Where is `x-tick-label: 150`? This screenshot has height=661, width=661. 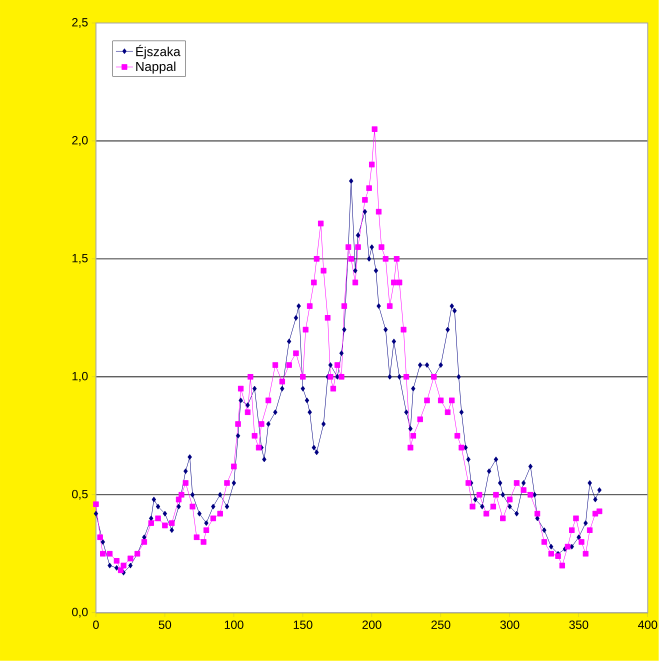
x-tick-label: 150 is located at coordinates (303, 625).